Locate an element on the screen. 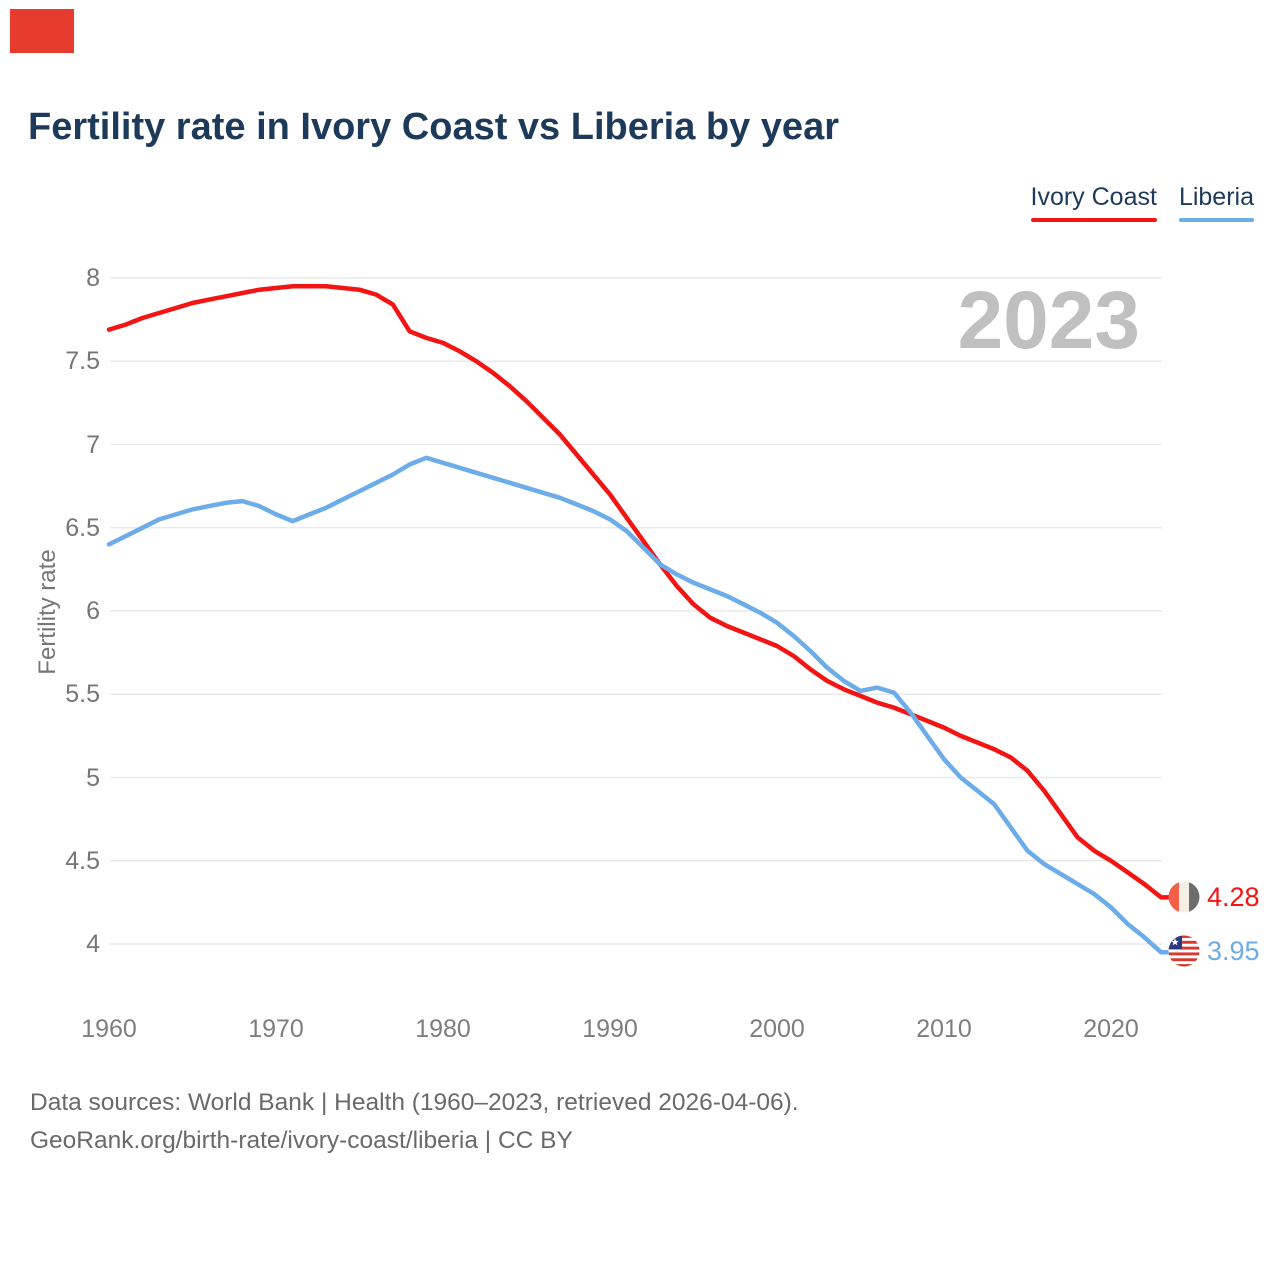  watermark-year: 2023 is located at coordinates (1048, 320).